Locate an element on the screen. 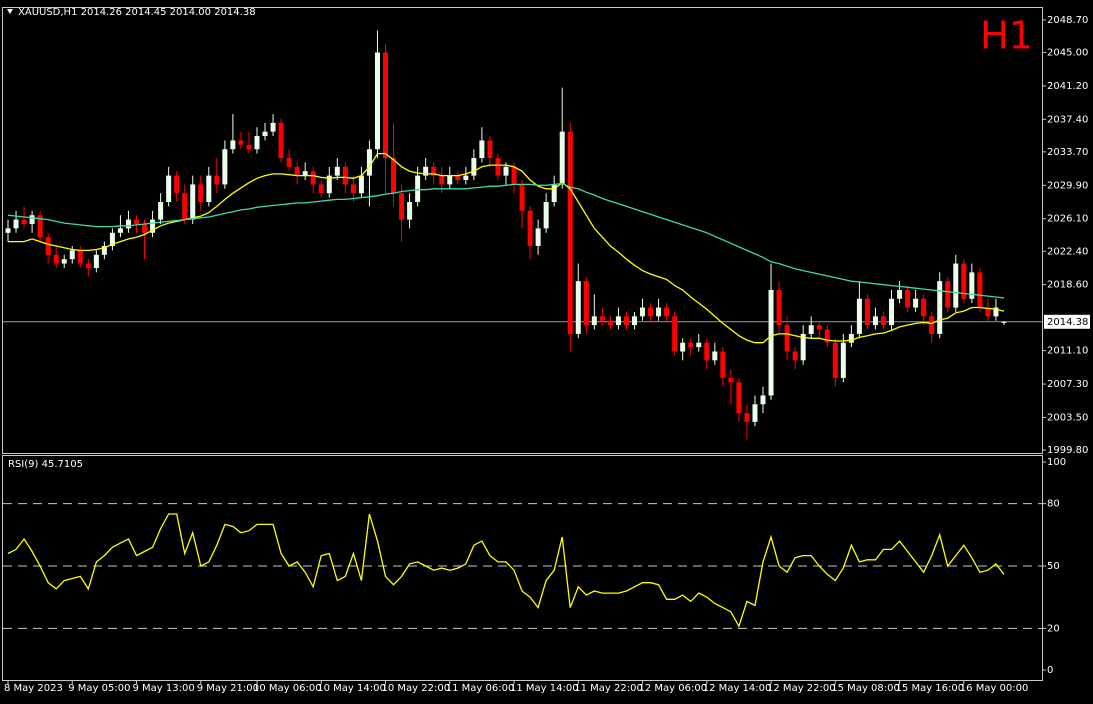  x-tick-label: 11 May 22:00 is located at coordinates (608, 688).